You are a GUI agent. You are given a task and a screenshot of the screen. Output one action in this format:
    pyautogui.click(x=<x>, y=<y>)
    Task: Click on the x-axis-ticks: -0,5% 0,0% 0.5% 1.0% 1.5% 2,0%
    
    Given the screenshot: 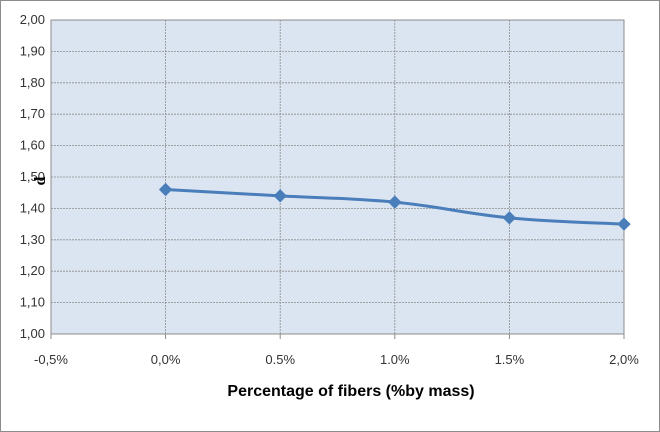 What is the action you would take?
    pyautogui.click(x=336, y=359)
    